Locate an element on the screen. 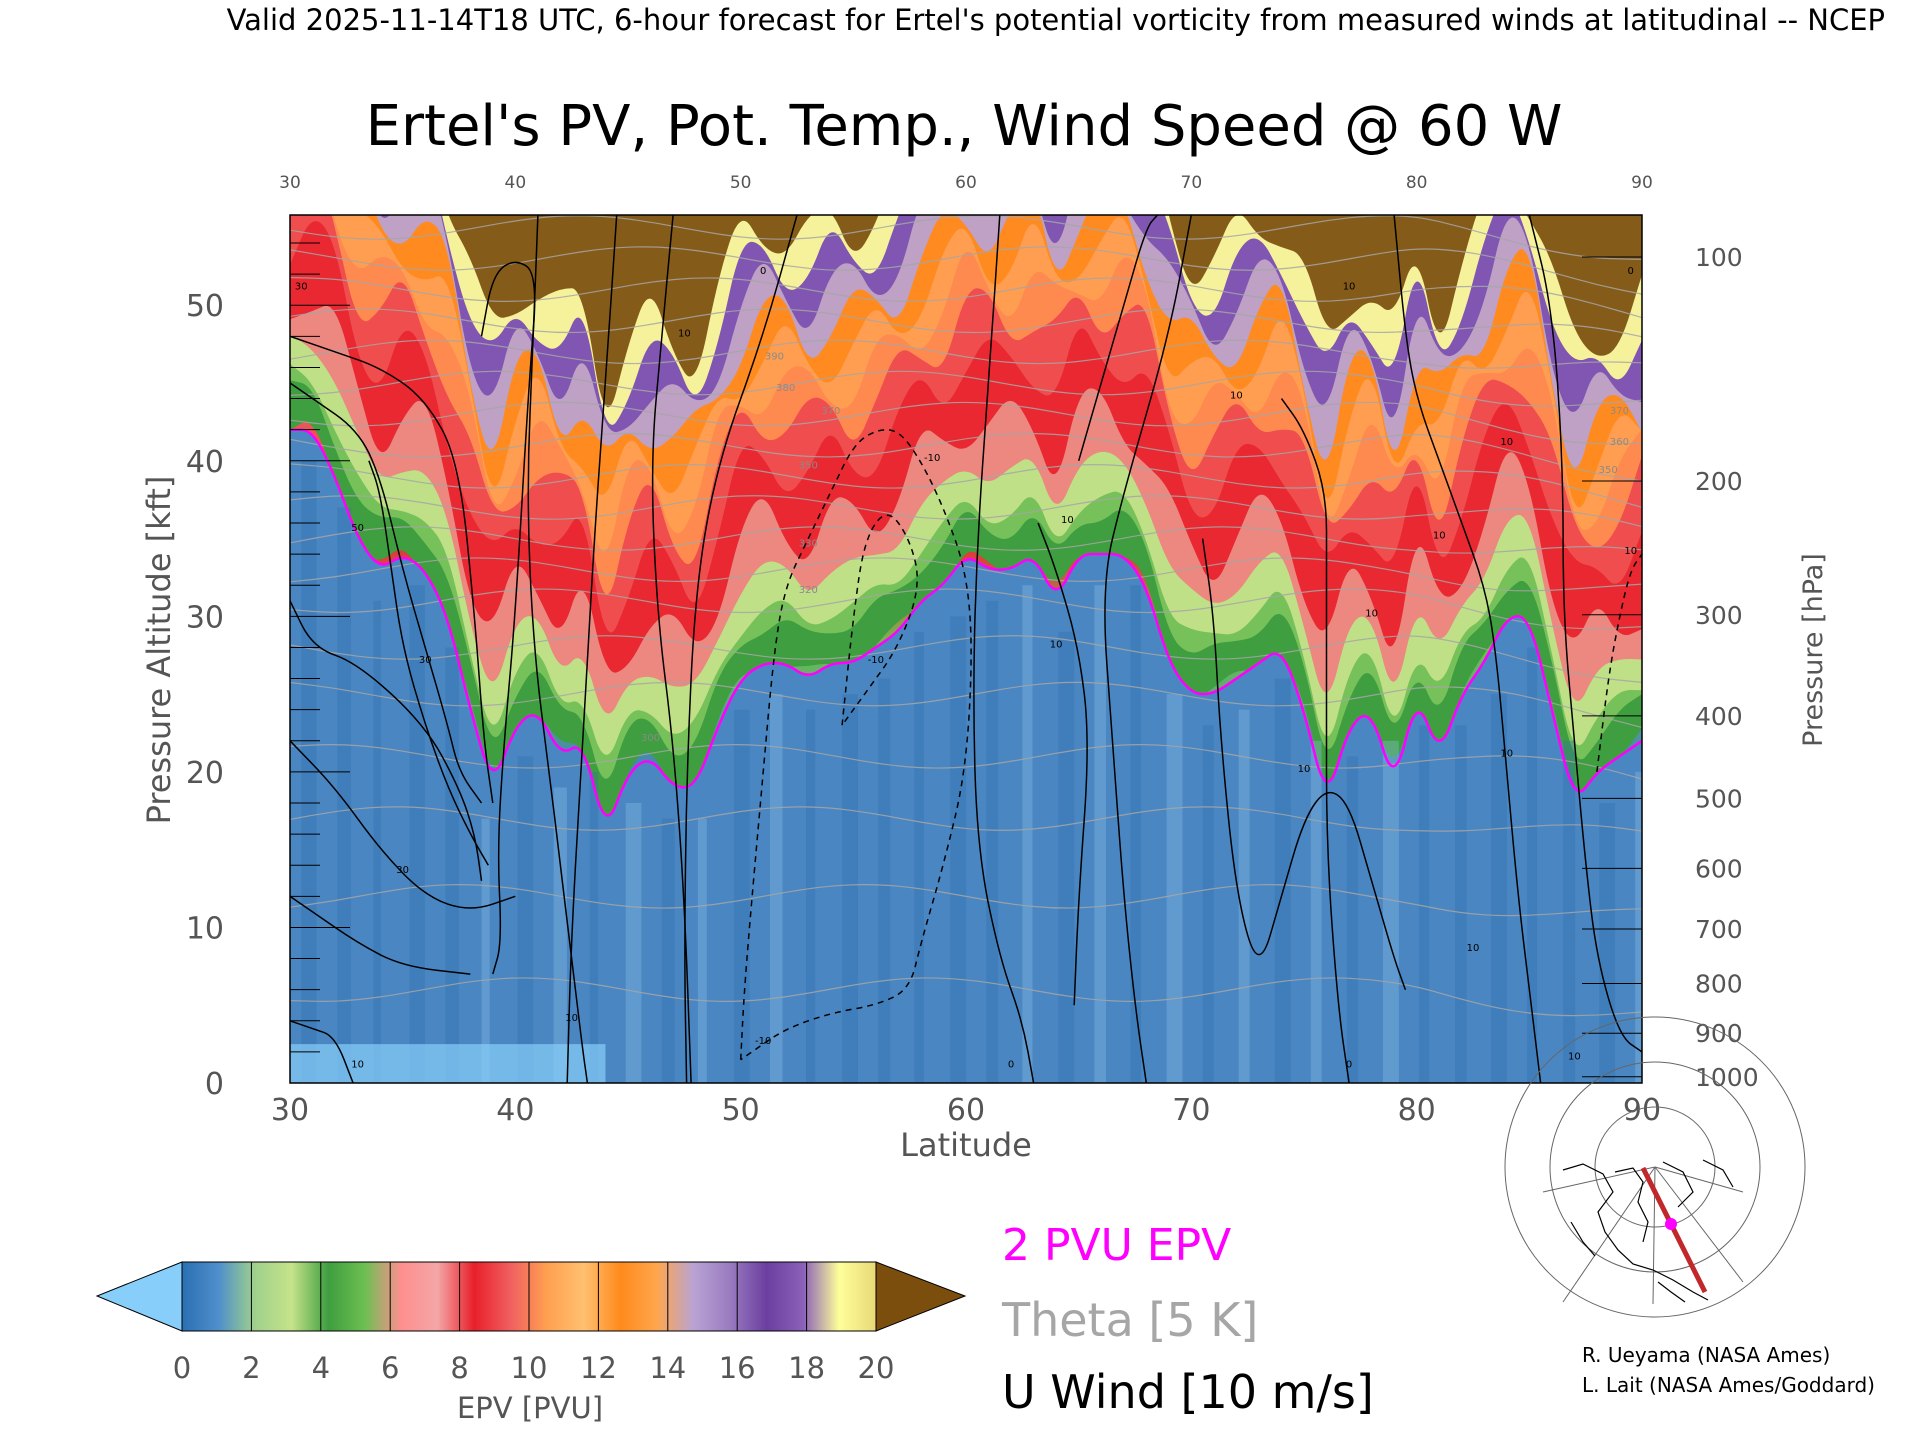  x-tick-label: 30 is located at coordinates (290, 1110).